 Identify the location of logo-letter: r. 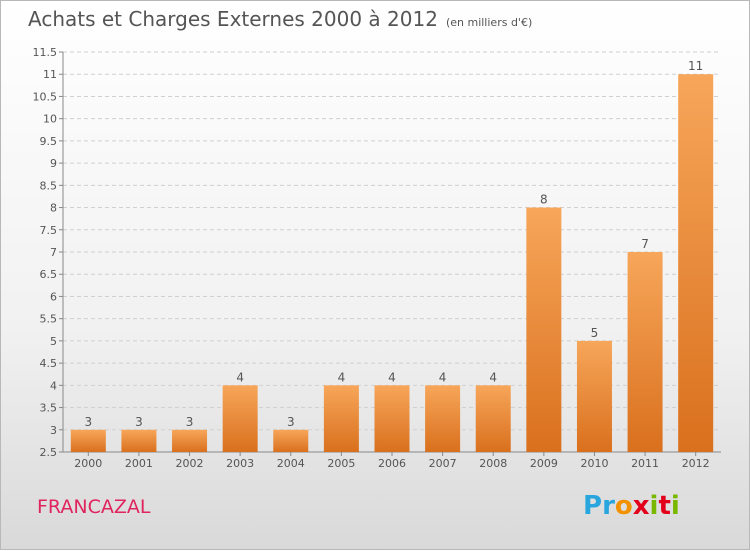
(608, 506).